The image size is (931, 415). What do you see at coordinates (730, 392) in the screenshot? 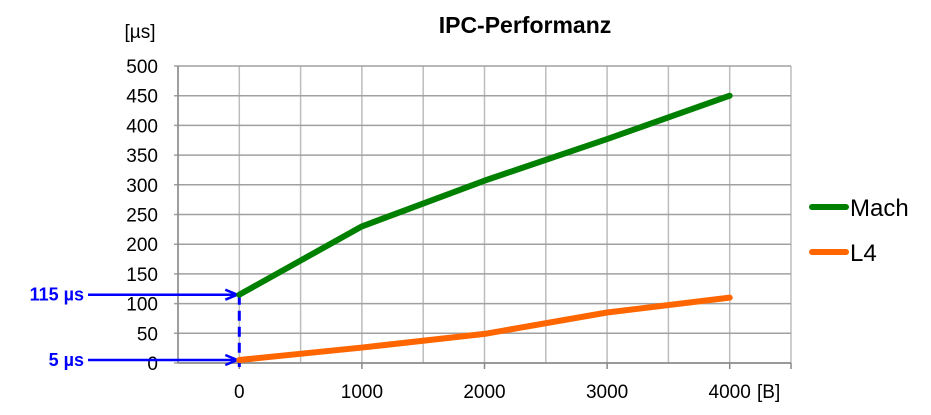
I see `x-tick-label: 4000` at bounding box center [730, 392].